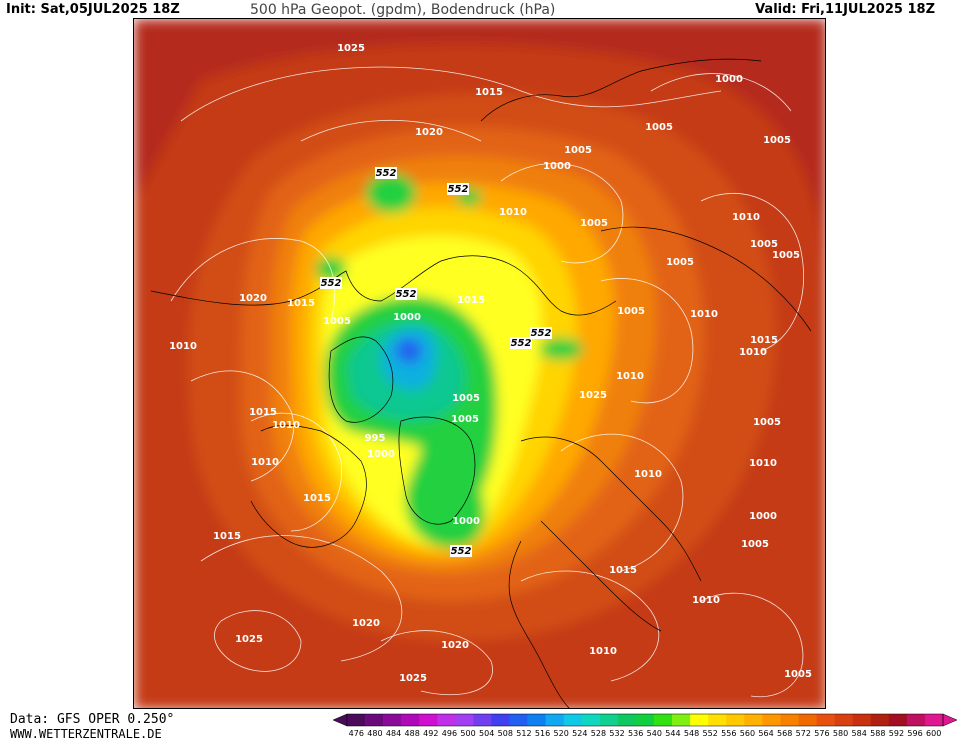 This screenshot has width=959, height=745. I want to click on legend-min-arrow, so click(340, 720).